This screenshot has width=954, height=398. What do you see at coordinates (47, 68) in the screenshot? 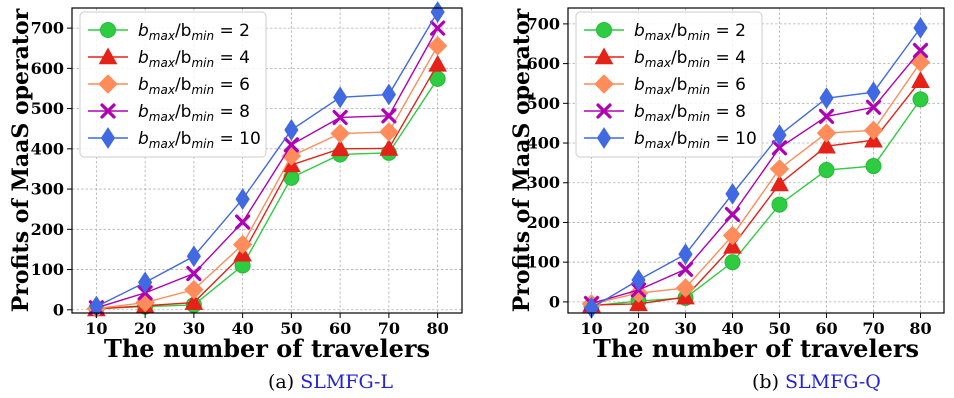
I see `y-tick-label: 600` at bounding box center [47, 68].